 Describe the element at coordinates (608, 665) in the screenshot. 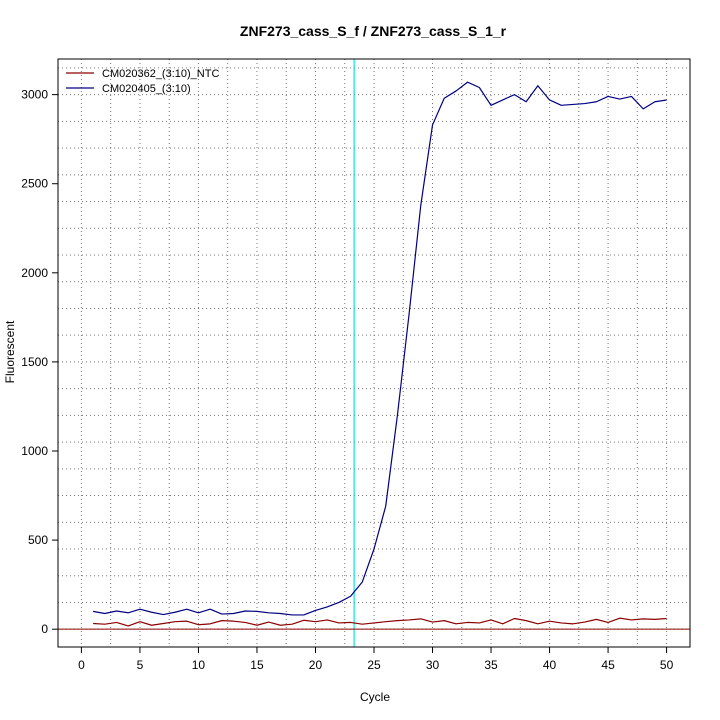

I see `x-tick-label: 45` at that location.